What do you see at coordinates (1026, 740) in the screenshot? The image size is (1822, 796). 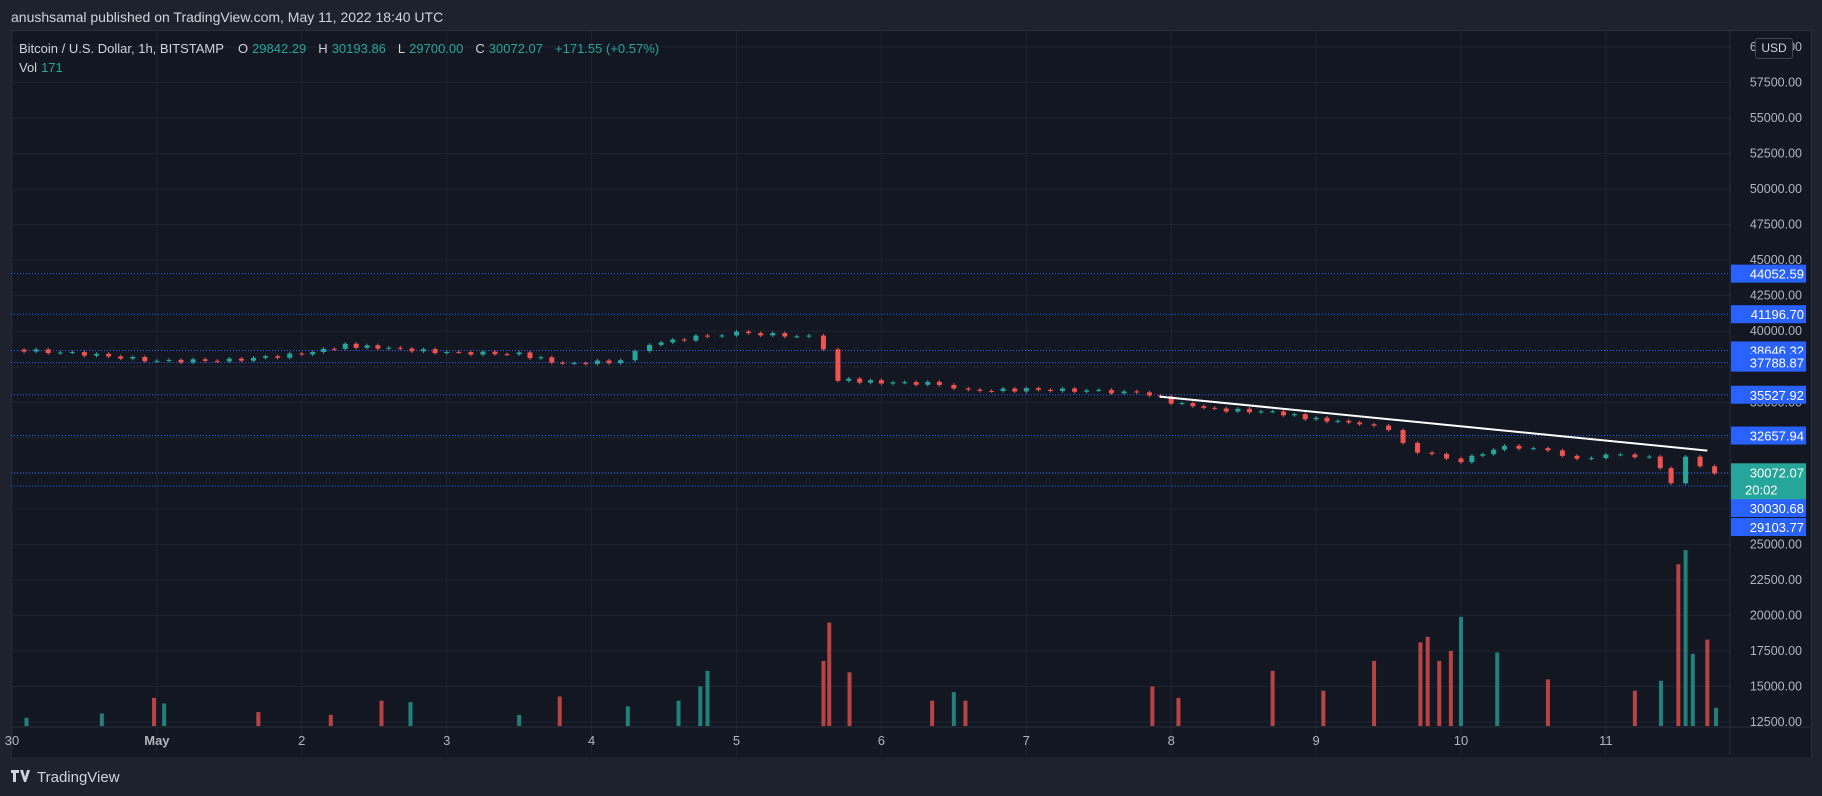 I see `time-axis-tick: 7` at bounding box center [1026, 740].